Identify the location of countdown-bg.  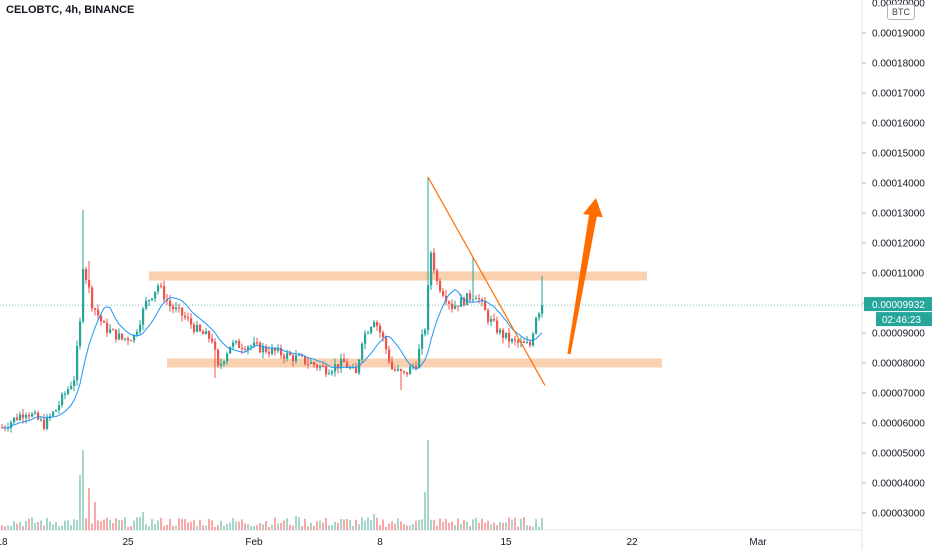
(904, 319).